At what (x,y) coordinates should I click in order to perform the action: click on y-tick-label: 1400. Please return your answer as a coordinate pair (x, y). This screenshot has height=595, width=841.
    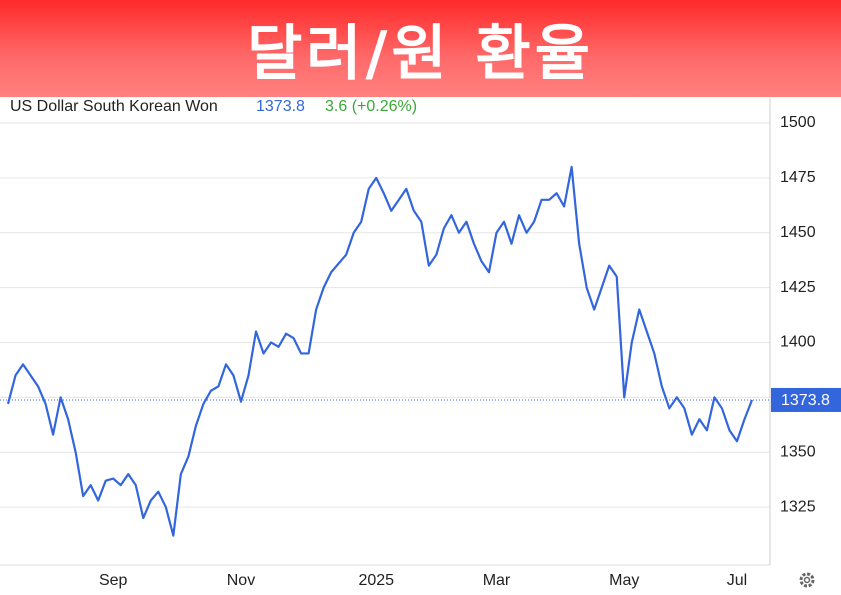
    Looking at the image, I should click on (798, 342).